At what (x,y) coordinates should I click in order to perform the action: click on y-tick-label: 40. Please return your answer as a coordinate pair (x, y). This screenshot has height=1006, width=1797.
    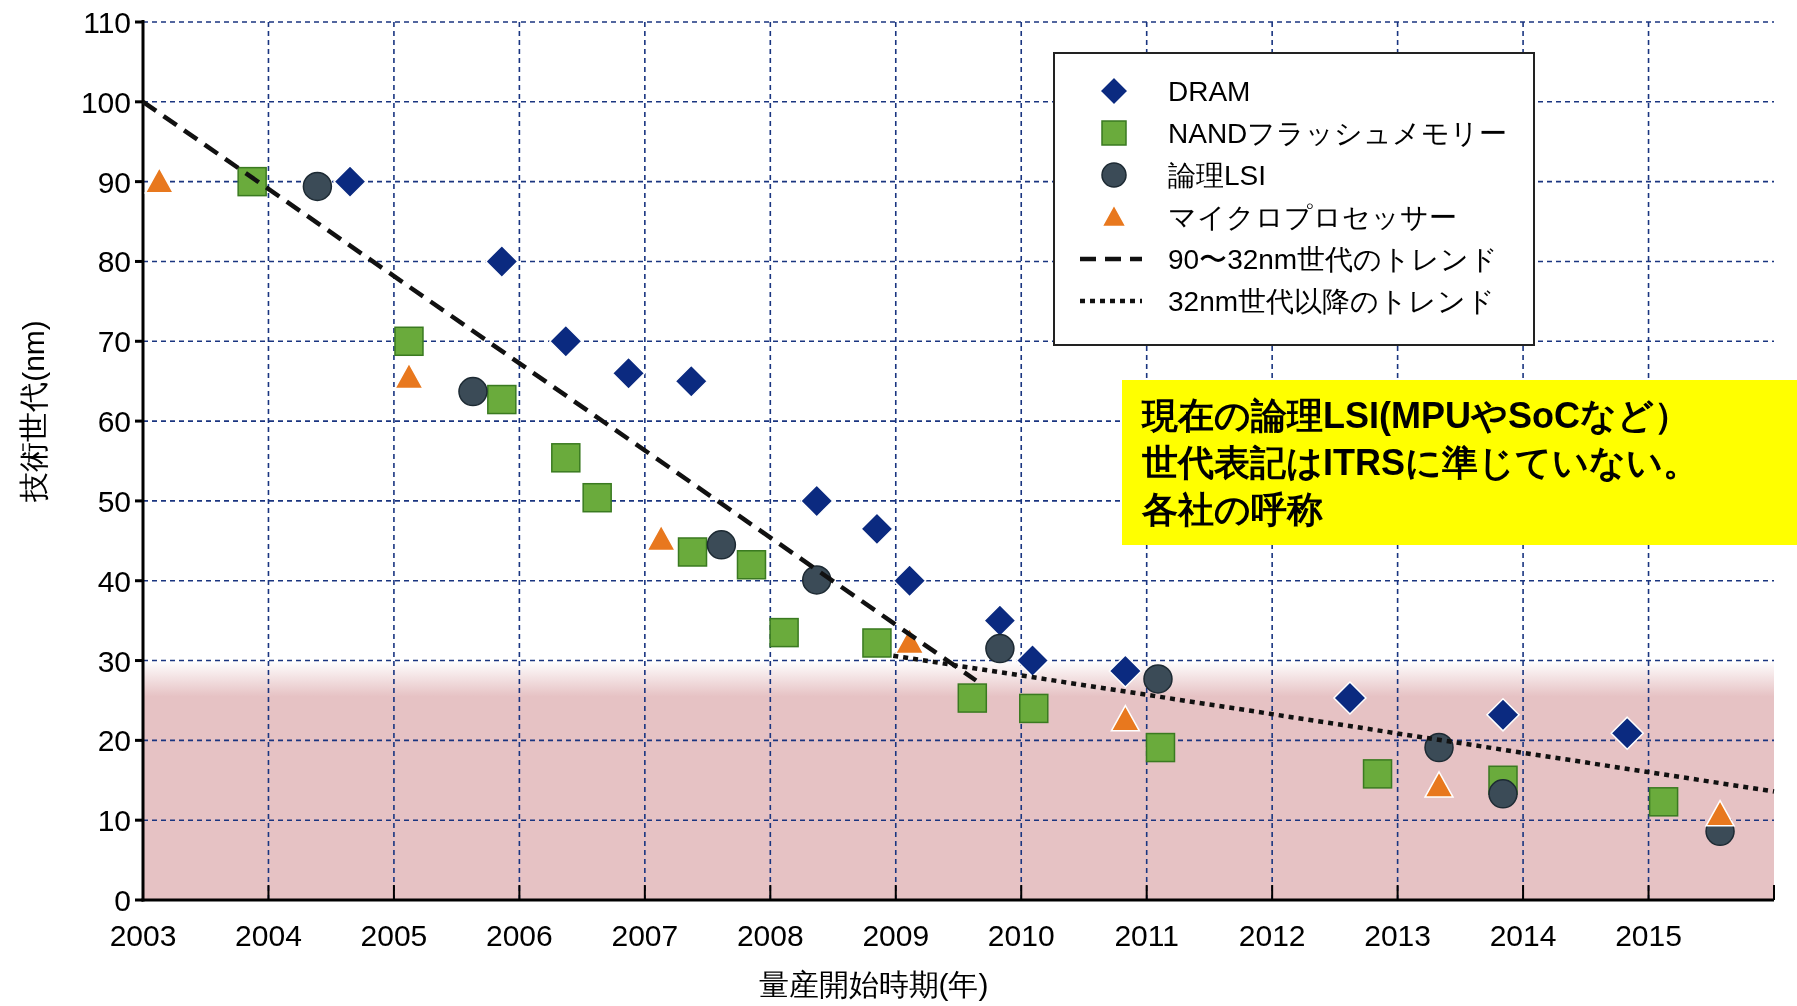
    Looking at the image, I should click on (114, 581).